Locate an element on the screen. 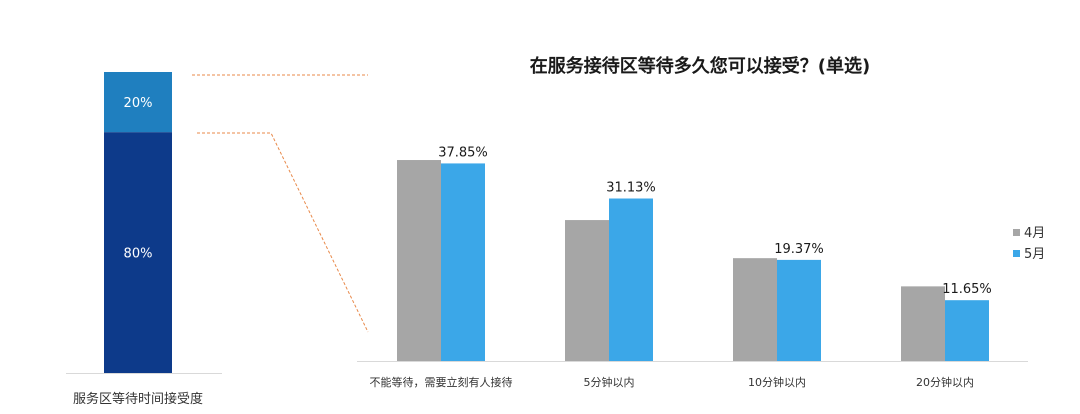 This screenshot has width=1080, height=414. data-label: 31.13% is located at coordinates (631, 188).